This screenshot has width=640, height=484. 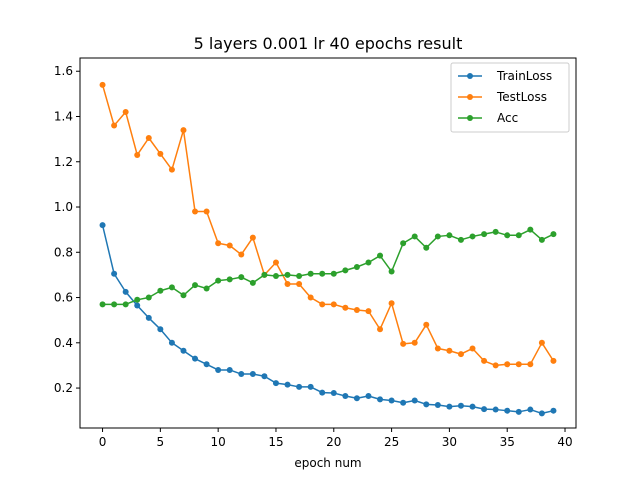 I want to click on x-axis-label: epoch num, so click(x=327, y=463).